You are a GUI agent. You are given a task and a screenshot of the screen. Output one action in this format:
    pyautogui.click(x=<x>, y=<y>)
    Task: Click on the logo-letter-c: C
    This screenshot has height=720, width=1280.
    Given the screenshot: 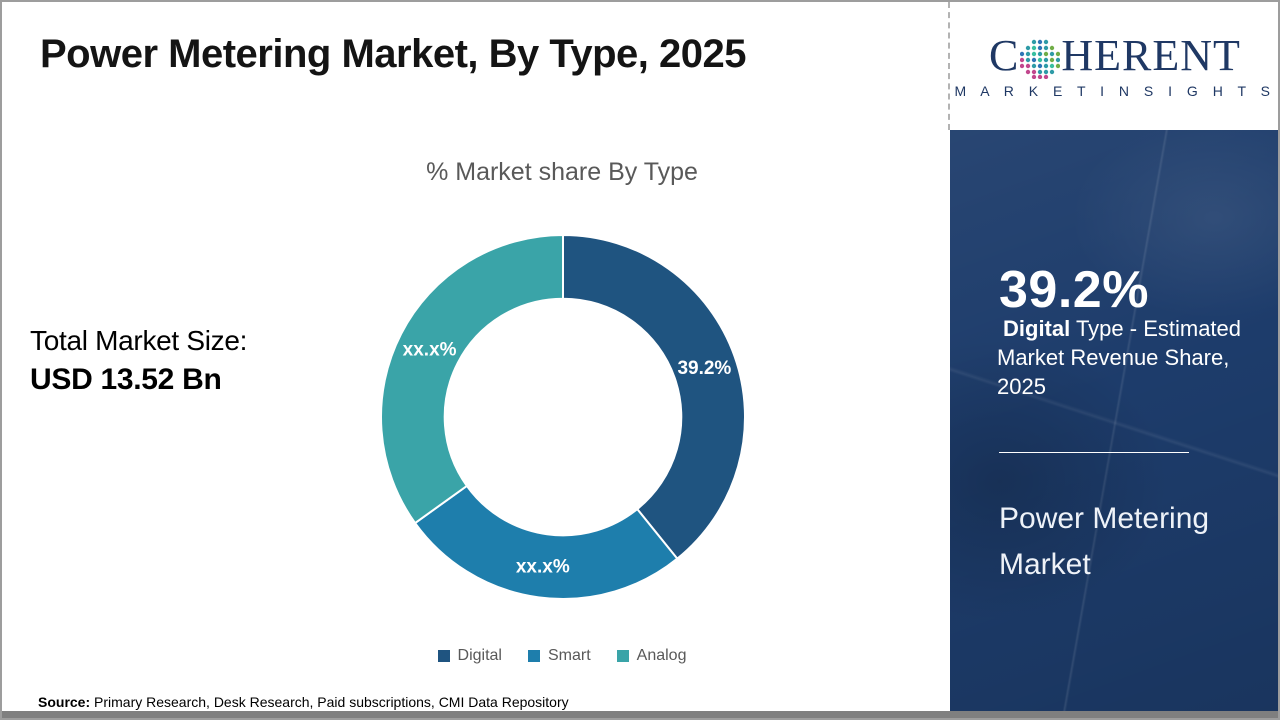 What is the action you would take?
    pyautogui.click(x=1004, y=55)
    